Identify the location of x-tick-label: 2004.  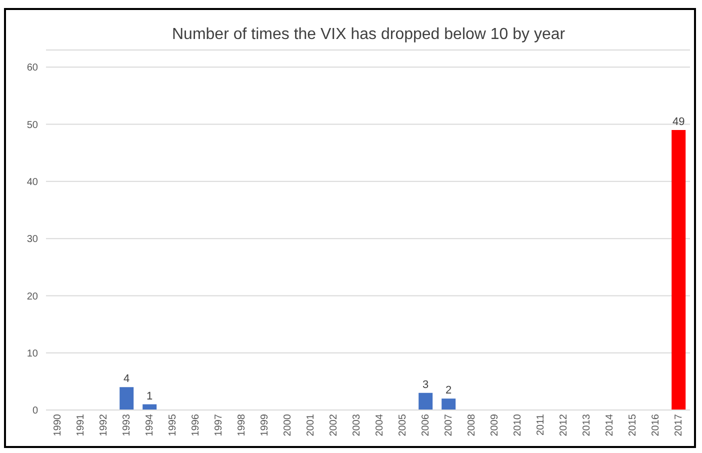
(380, 425).